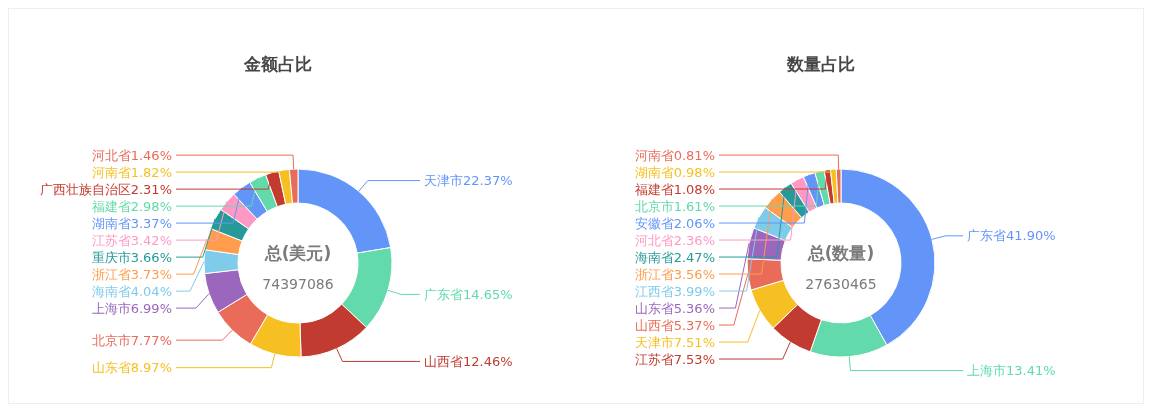 The height and width of the screenshot is (412, 1152). What do you see at coordinates (694, 223) in the screenshot?
I see `data-label: 2.06%` at bounding box center [694, 223].